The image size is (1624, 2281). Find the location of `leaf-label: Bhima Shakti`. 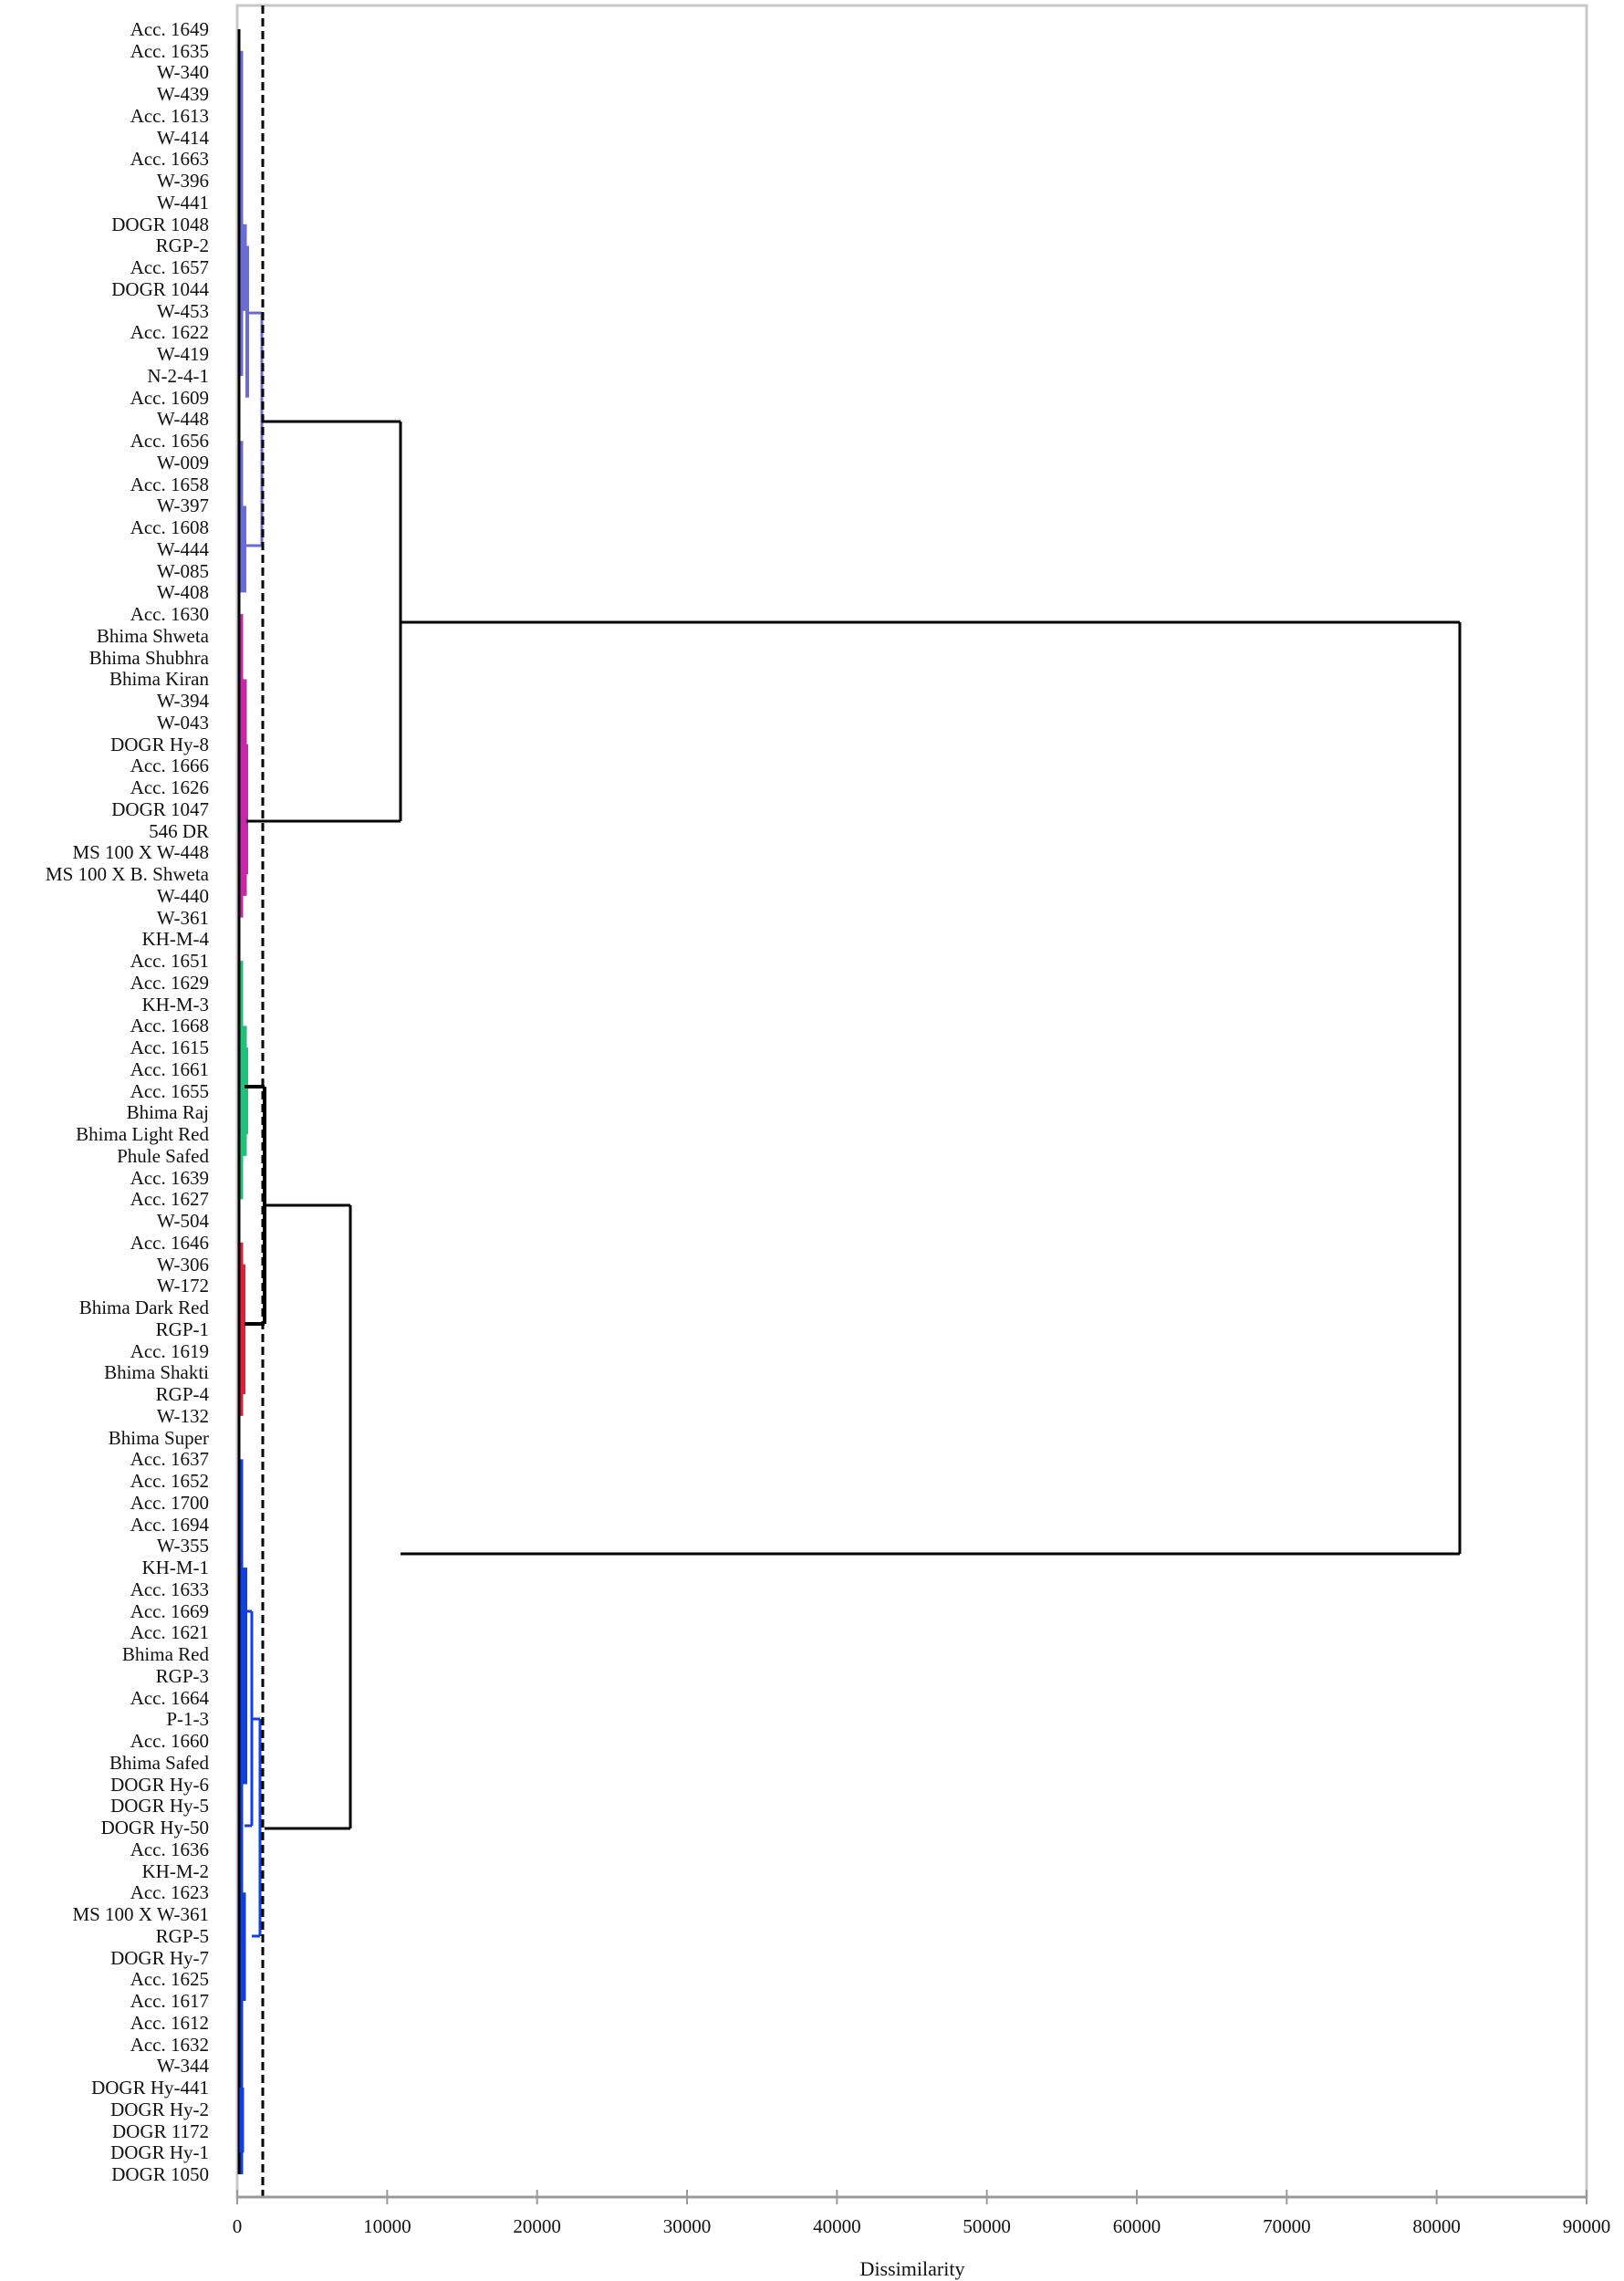

leaf-label: Bhima Shakti is located at coordinates (156, 1372).